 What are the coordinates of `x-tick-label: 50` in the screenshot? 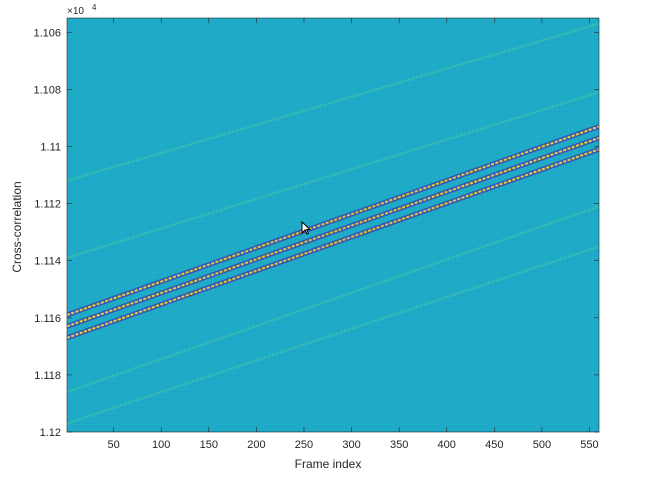 It's located at (114, 445).